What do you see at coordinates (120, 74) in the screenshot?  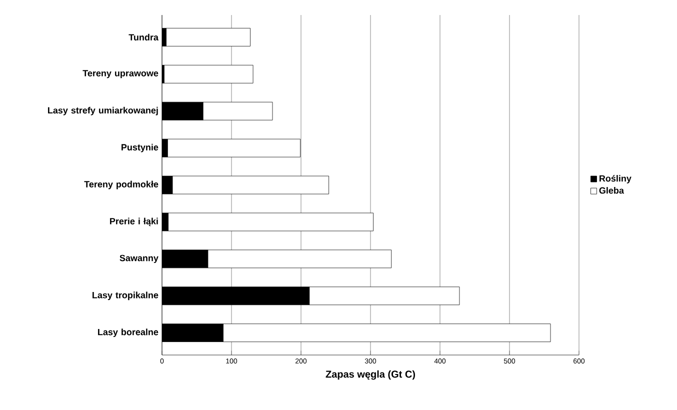 I see `y-tick-label: Tereny uprawowe` at bounding box center [120, 74].